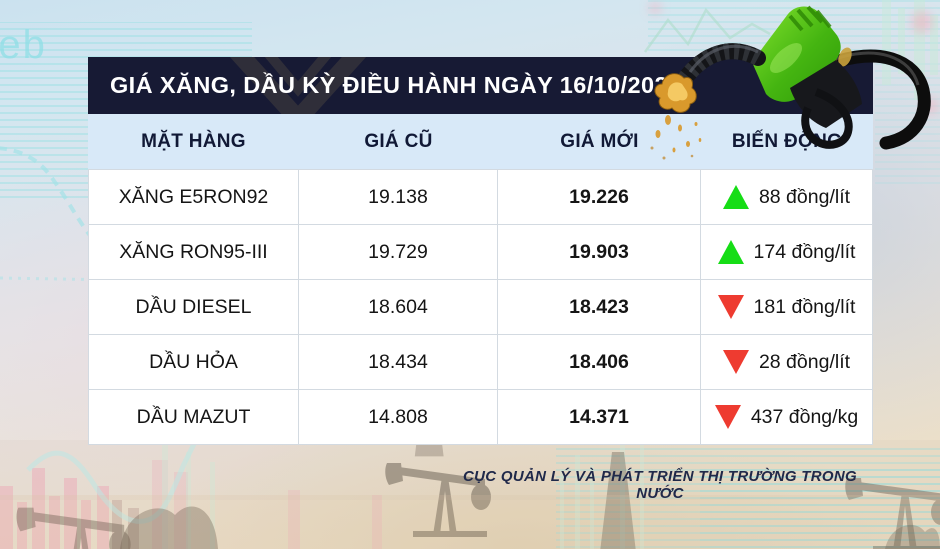 This screenshot has width=940, height=549. What do you see at coordinates (910, 50) in the screenshot?
I see `candlestick-bars` at bounding box center [910, 50].